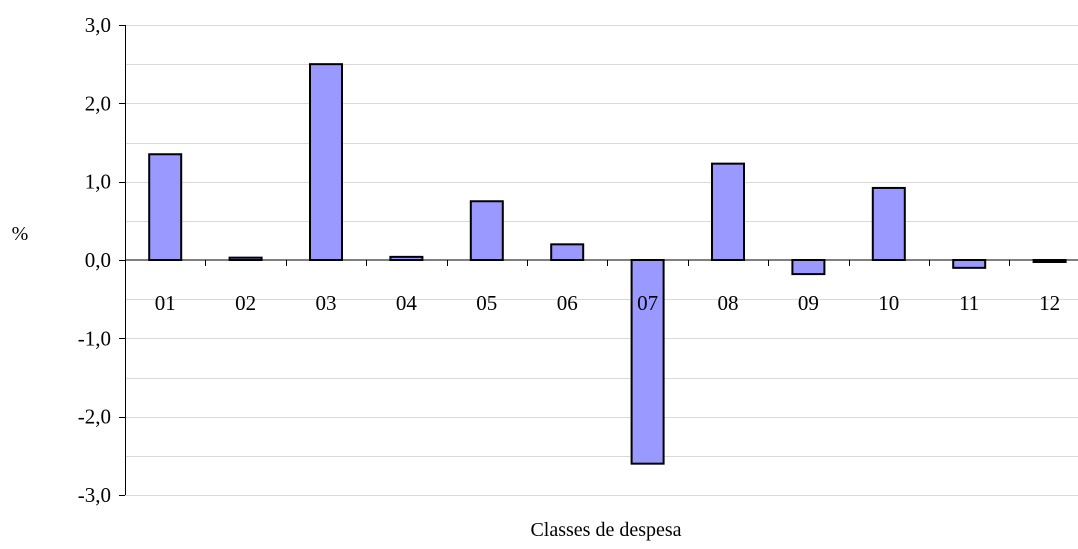 The width and height of the screenshot is (1078, 549). Describe the element at coordinates (165, 303) in the screenshot. I see `x-tick-label: 01` at that location.